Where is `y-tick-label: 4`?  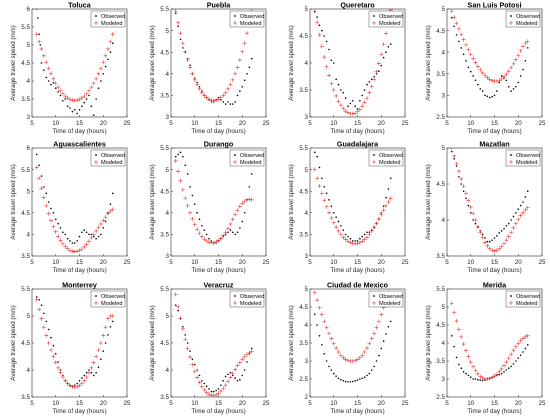
y-tick-label: 4 is located at coordinates (28, 370).